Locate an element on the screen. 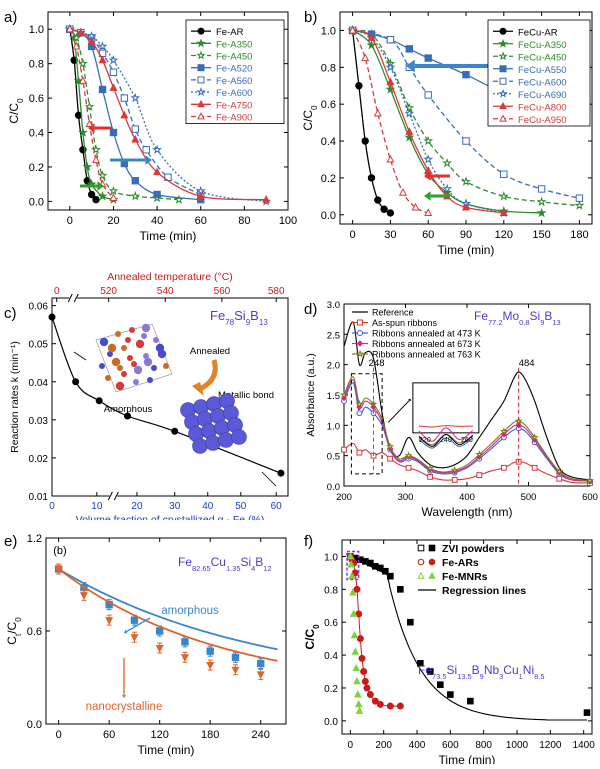  axis-break-mark is located at coordinates (70, 298).